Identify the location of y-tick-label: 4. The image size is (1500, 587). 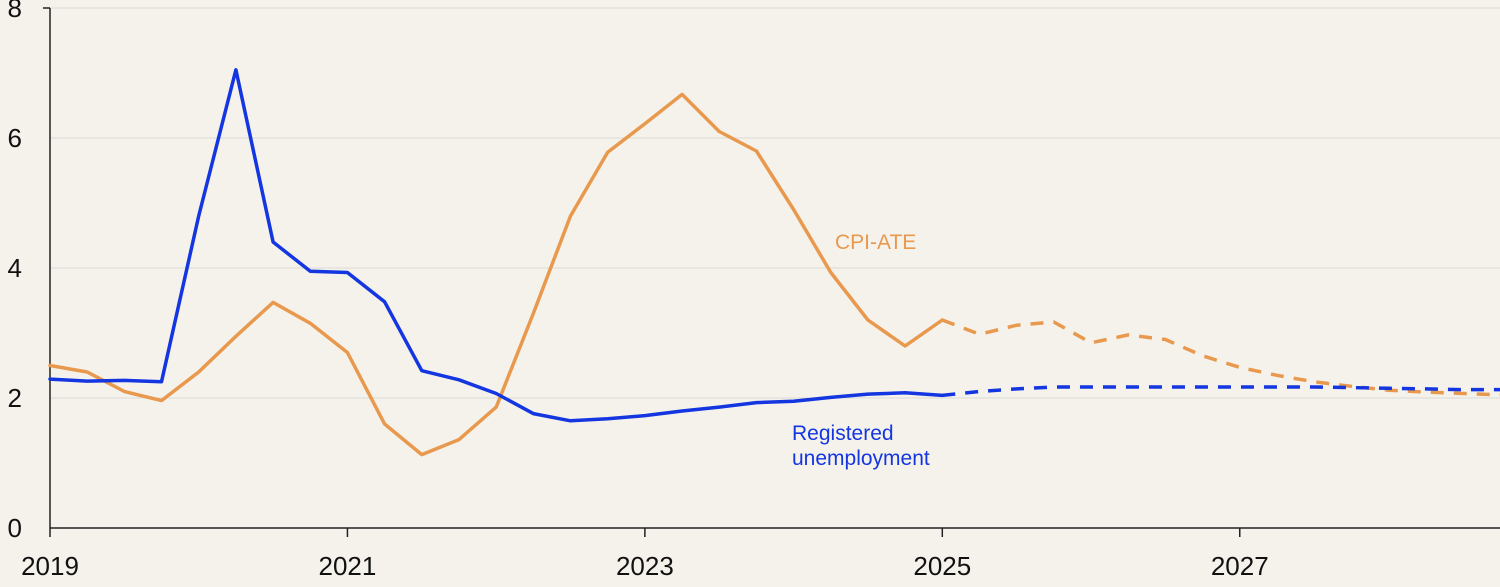
(15, 268).